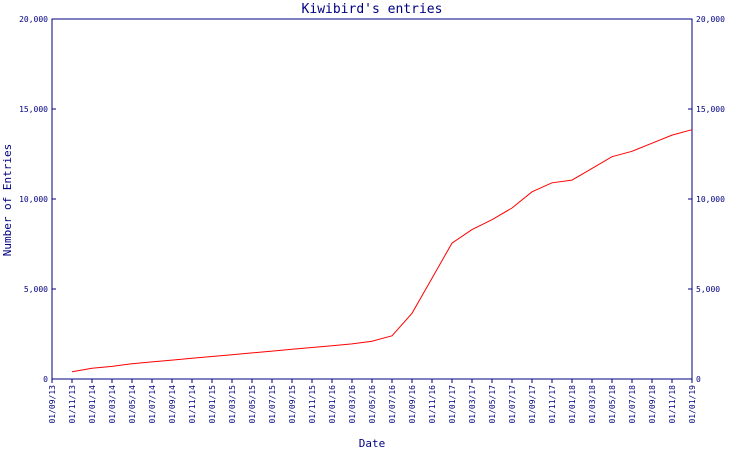 This screenshot has height=454, width=750. What do you see at coordinates (612, 404) in the screenshot?
I see `x-tick-label: 01/05/18` at bounding box center [612, 404].